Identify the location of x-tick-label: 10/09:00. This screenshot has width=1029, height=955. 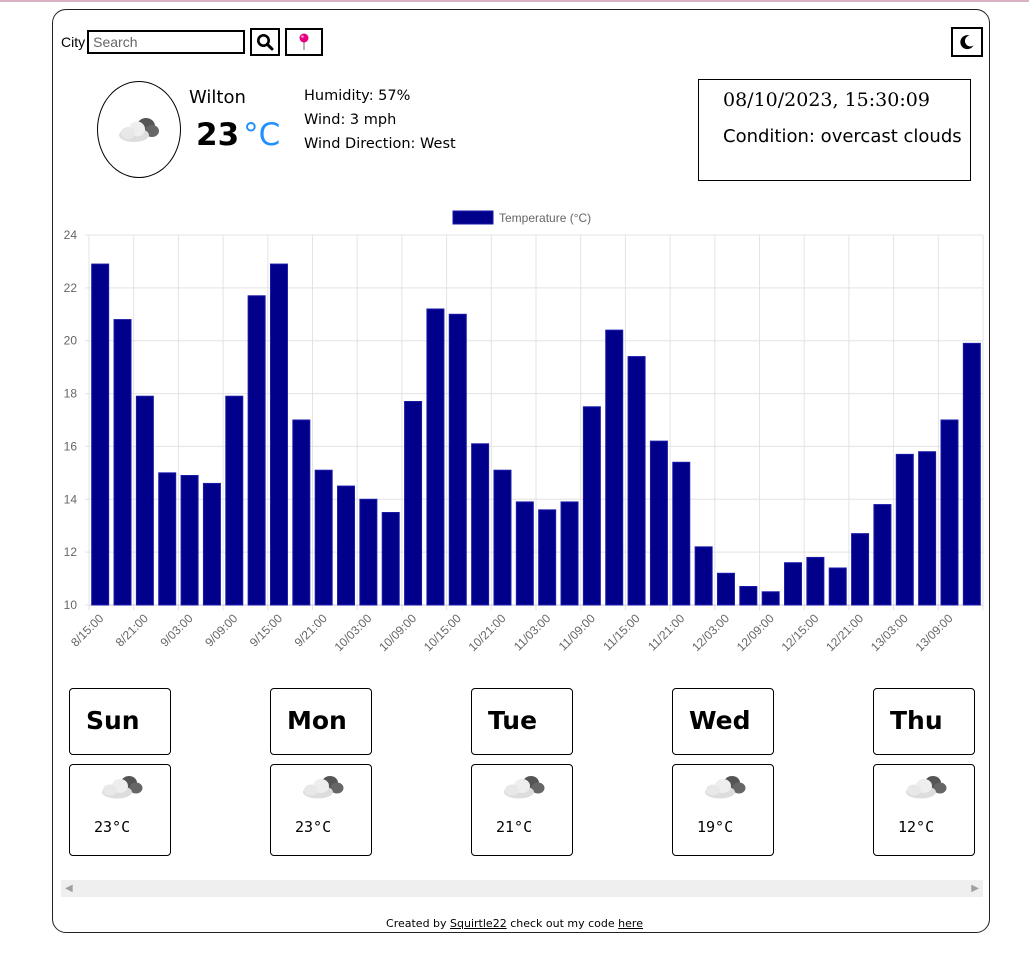
(397, 632).